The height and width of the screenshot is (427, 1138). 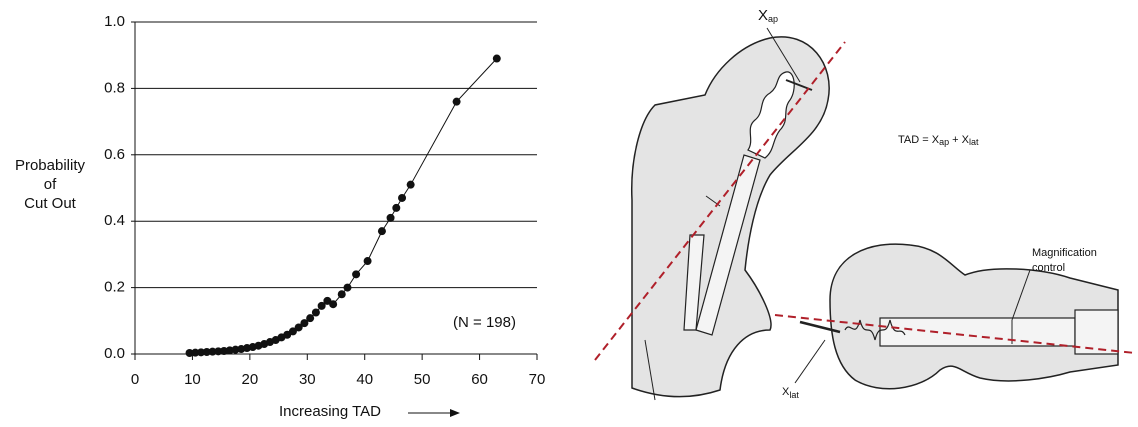 I want to click on axis-arrow-head, so click(x=455, y=413).